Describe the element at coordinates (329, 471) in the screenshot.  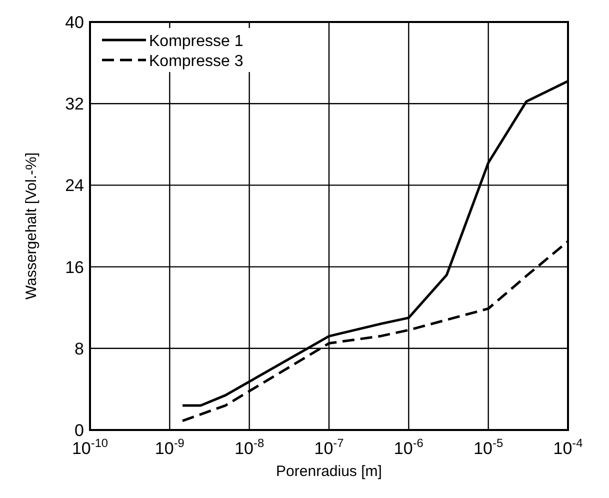
I see `x-axis-title: Porenradius [m]` at that location.